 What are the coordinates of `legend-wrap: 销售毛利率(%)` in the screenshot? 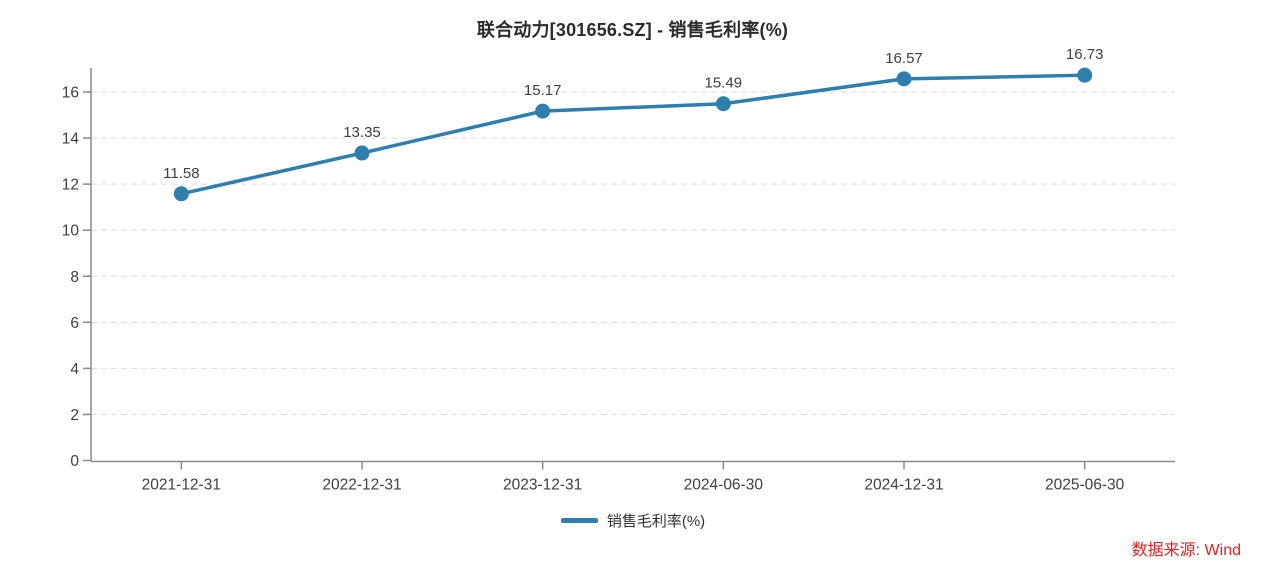 It's located at (633, 520).